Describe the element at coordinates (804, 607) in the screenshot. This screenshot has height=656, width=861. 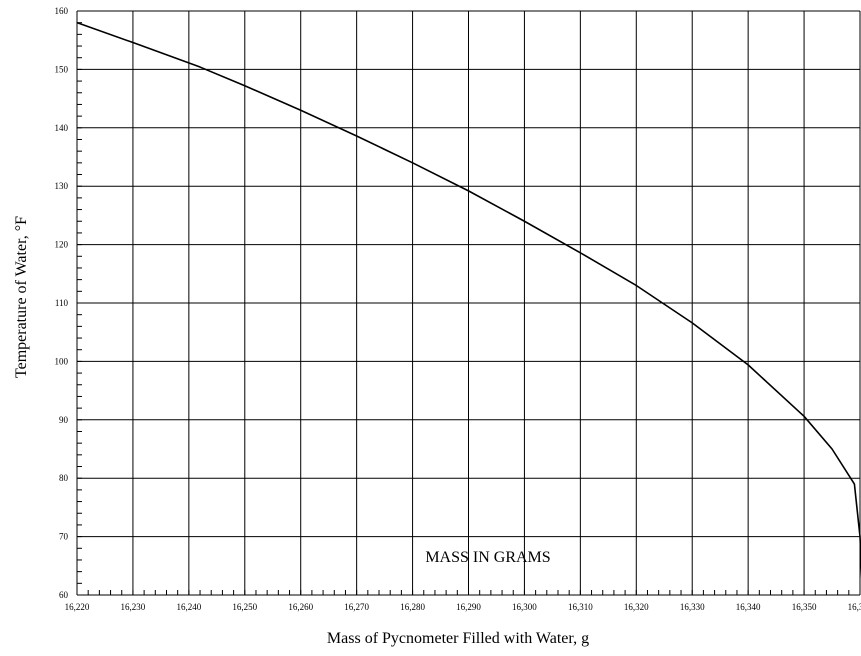
I see `x-tick-label: 16,350` at that location.